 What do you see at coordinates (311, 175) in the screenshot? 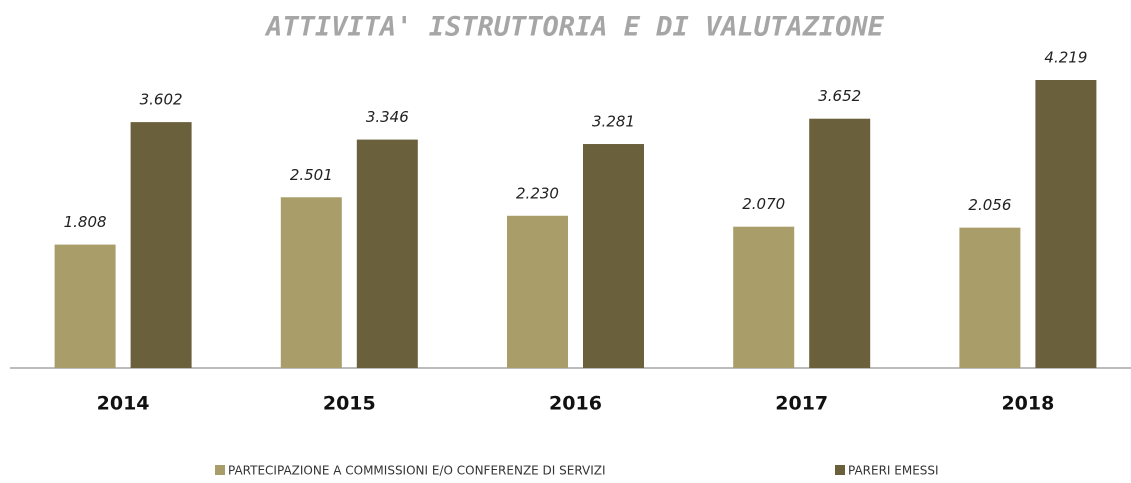
I see `data-label: 2.501` at bounding box center [311, 175].